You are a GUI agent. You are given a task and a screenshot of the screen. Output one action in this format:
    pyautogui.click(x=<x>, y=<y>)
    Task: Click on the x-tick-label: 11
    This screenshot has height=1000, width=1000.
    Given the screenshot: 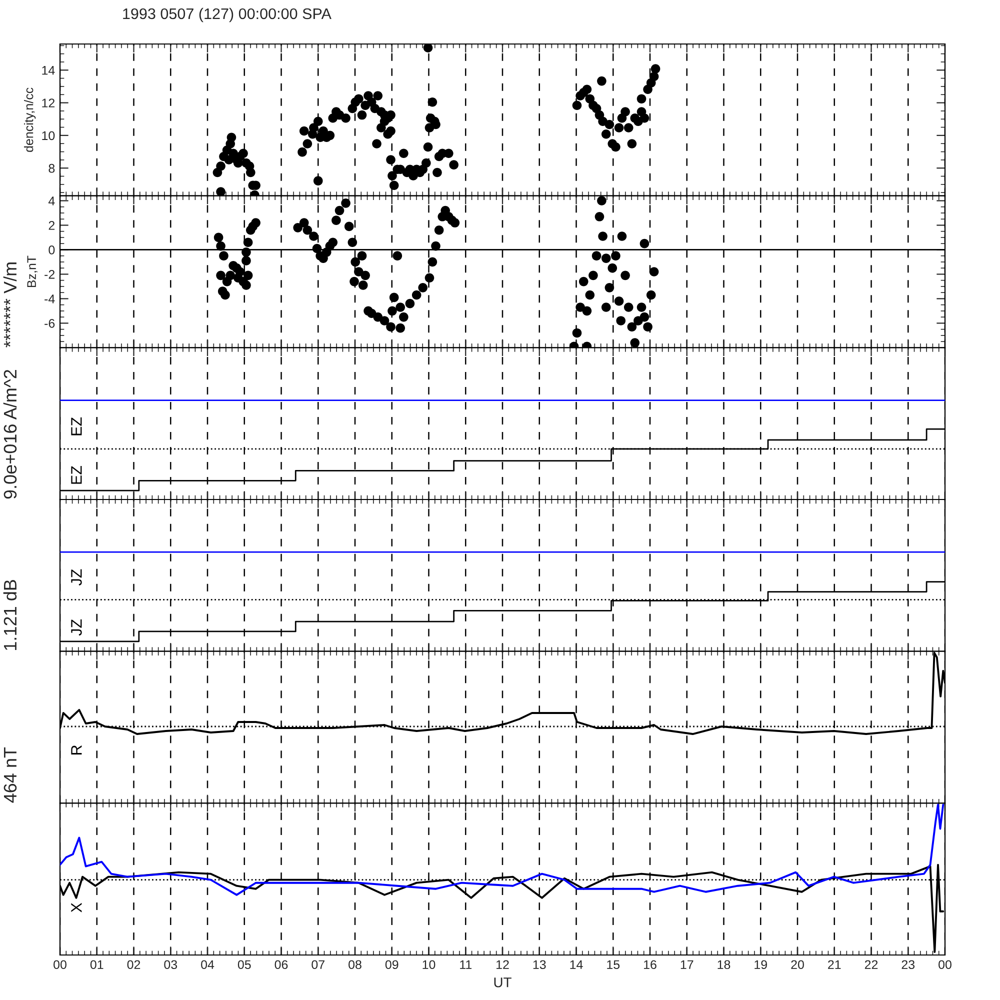 What is the action you would take?
    pyautogui.click(x=466, y=964)
    